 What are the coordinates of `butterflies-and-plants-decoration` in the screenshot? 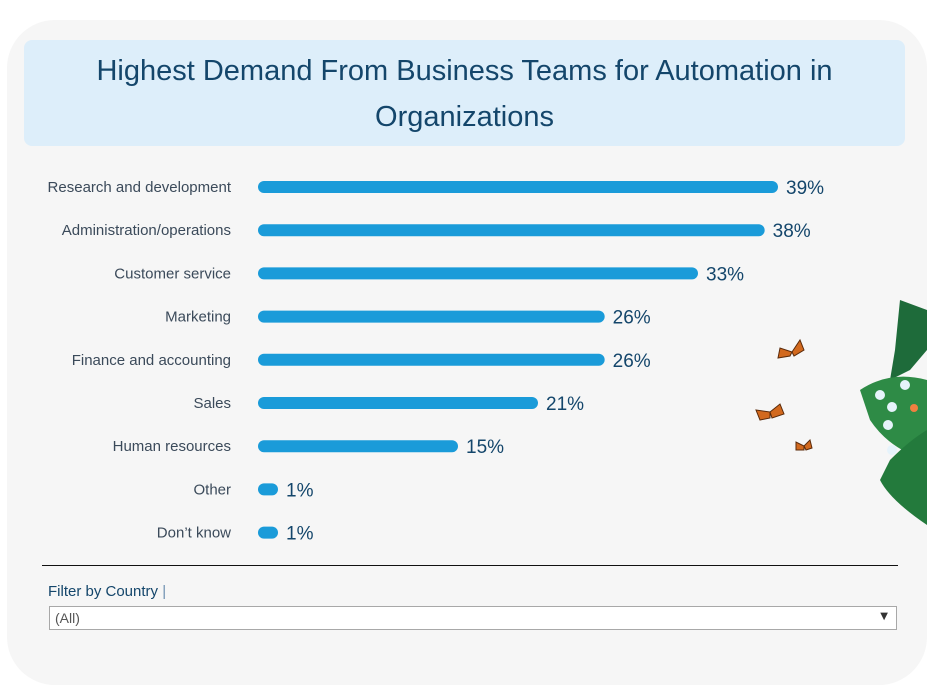 It's located at (841, 412).